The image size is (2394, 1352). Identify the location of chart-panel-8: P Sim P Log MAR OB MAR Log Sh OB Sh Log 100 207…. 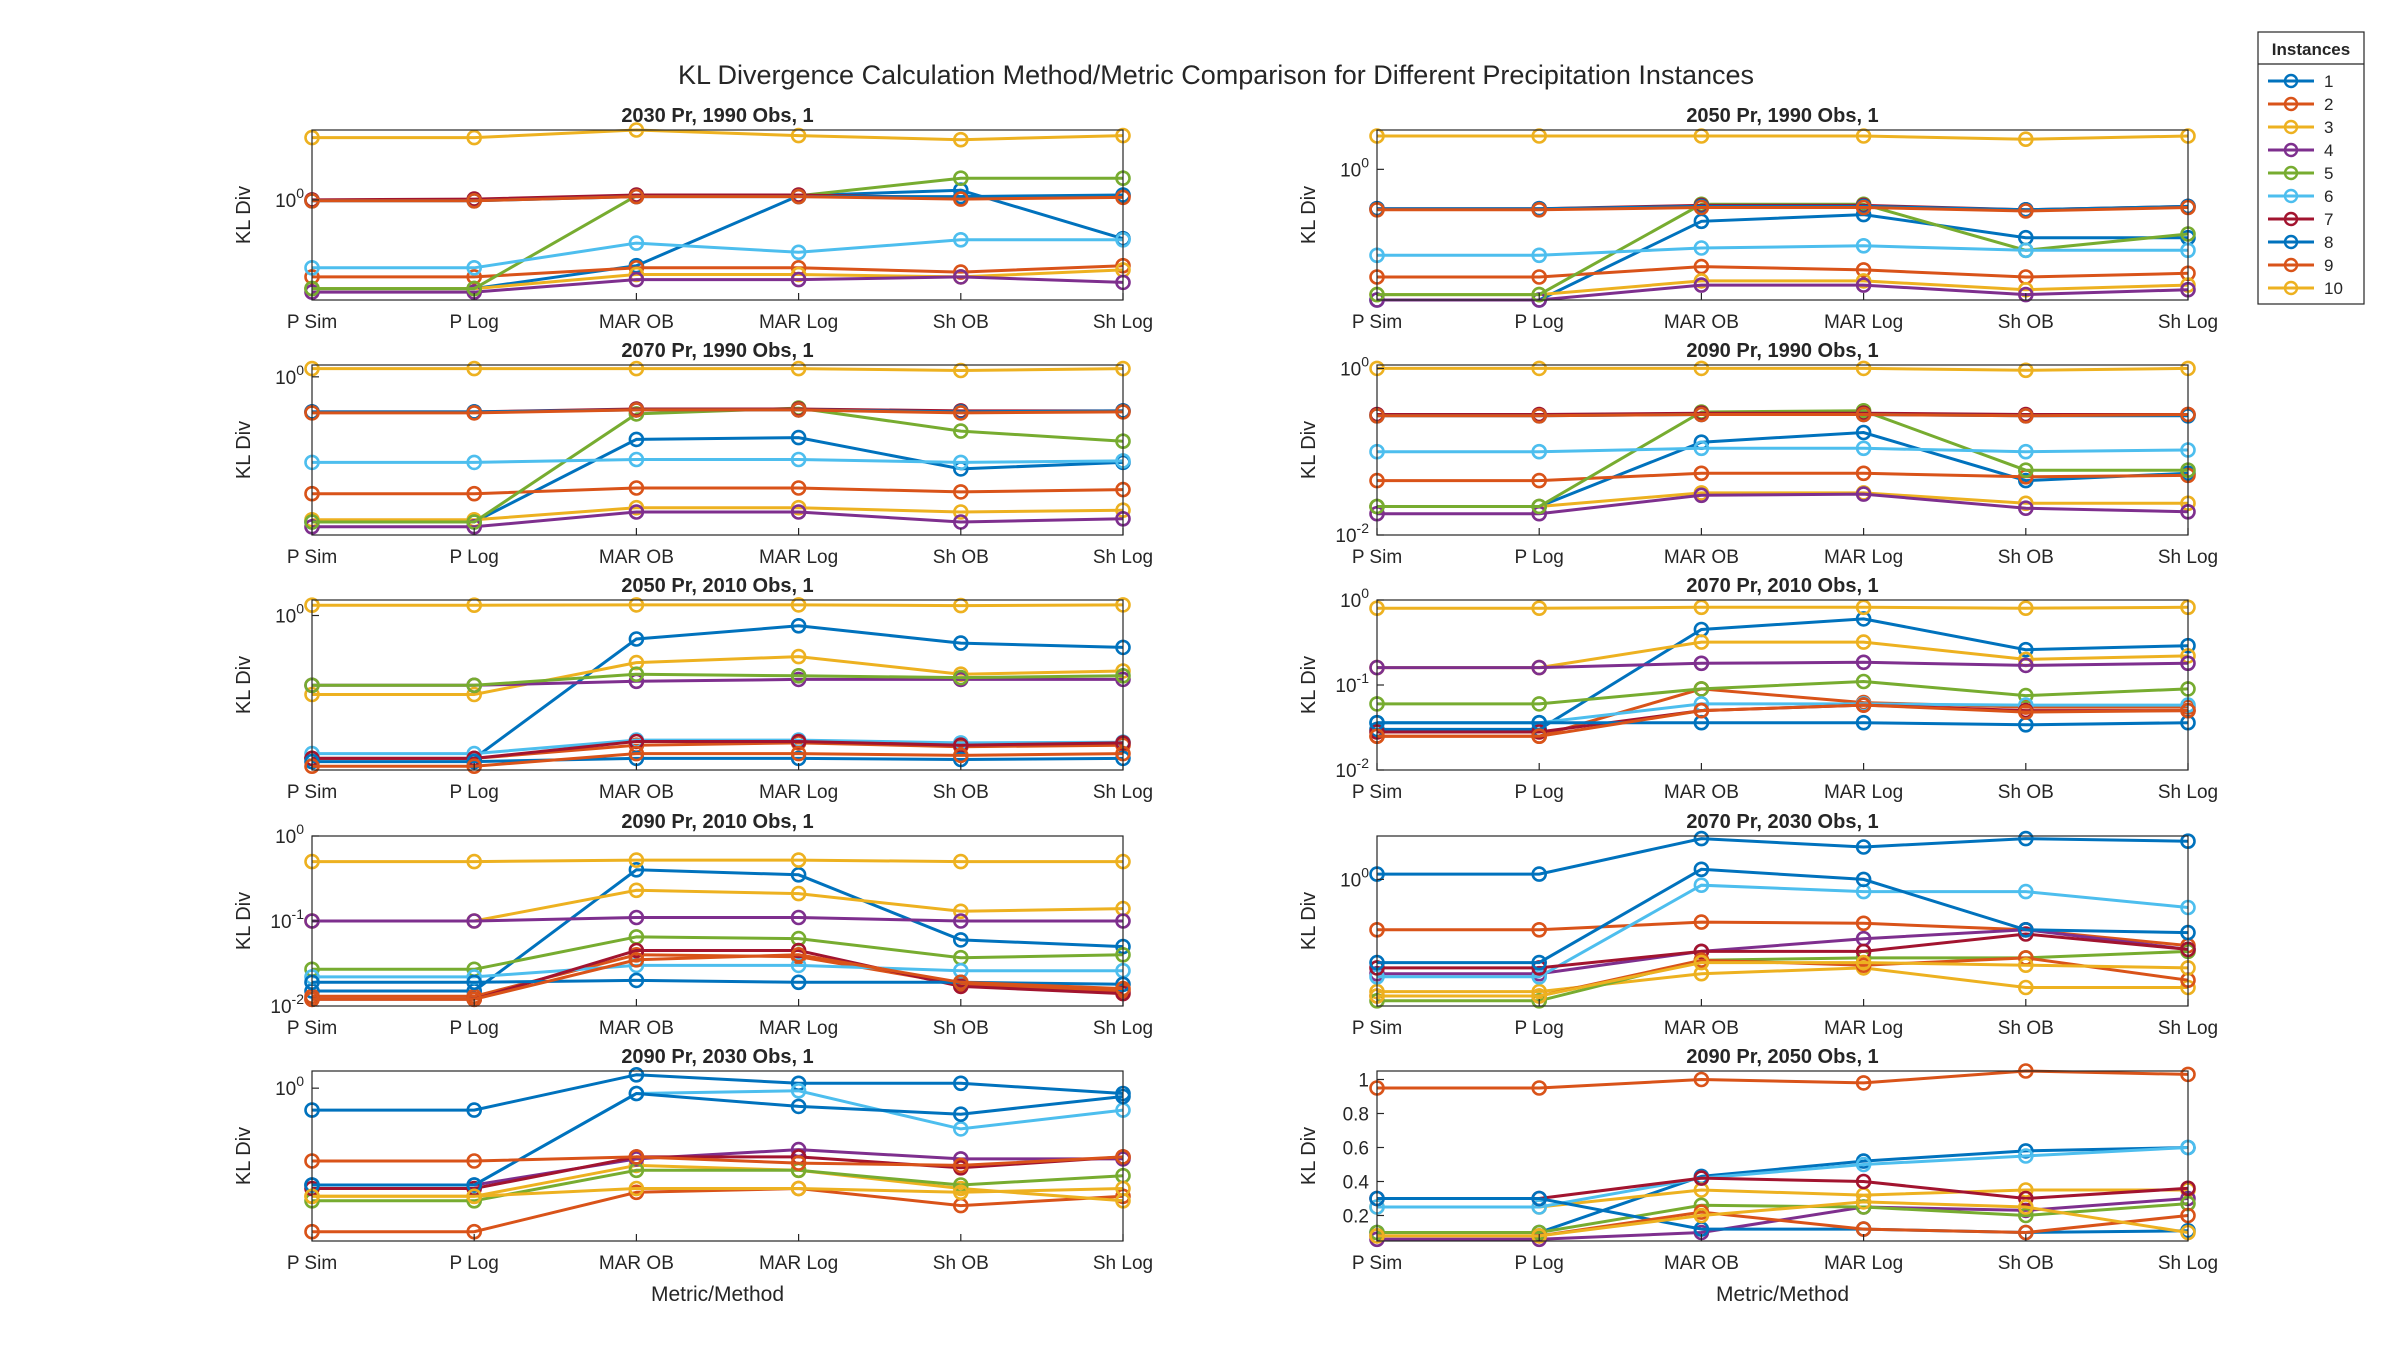
(1758, 925).